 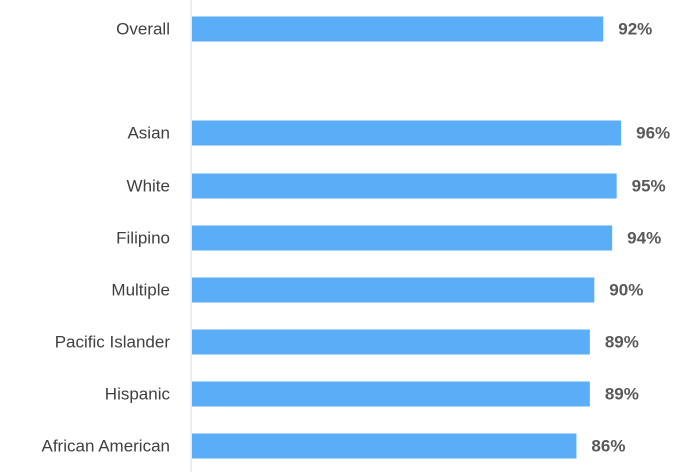 What do you see at coordinates (391, 342) in the screenshot?
I see `bar-pacific-islander` at bounding box center [391, 342].